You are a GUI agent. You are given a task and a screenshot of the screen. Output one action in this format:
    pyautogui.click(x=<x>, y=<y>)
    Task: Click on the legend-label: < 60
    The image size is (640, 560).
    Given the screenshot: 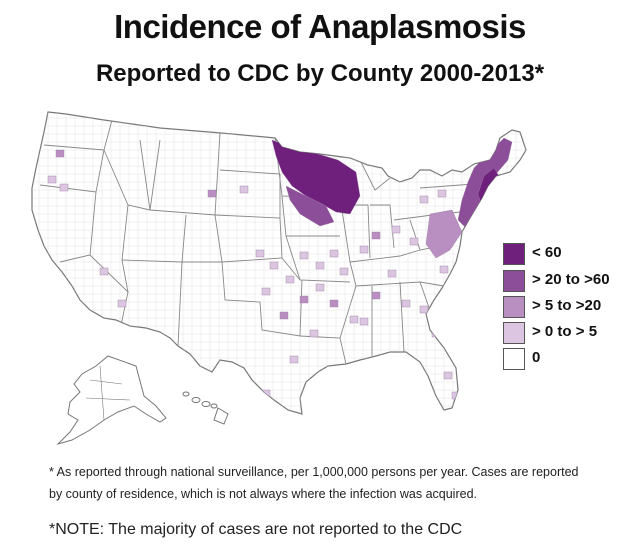 What is the action you would take?
    pyautogui.click(x=547, y=252)
    